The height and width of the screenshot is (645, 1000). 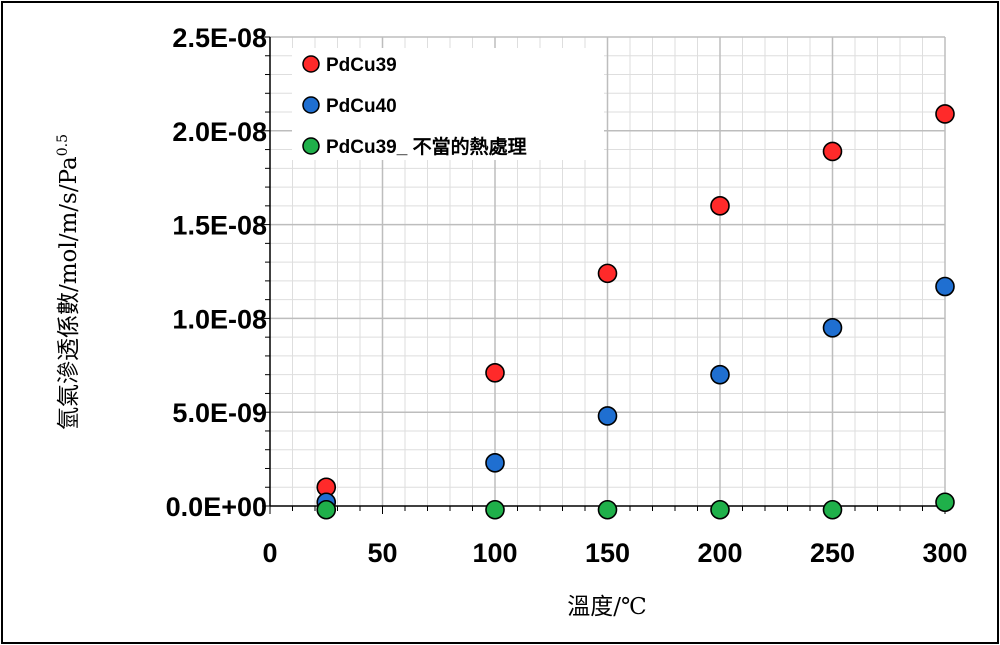 I want to click on x-tick-label: 150, so click(x=607, y=553).